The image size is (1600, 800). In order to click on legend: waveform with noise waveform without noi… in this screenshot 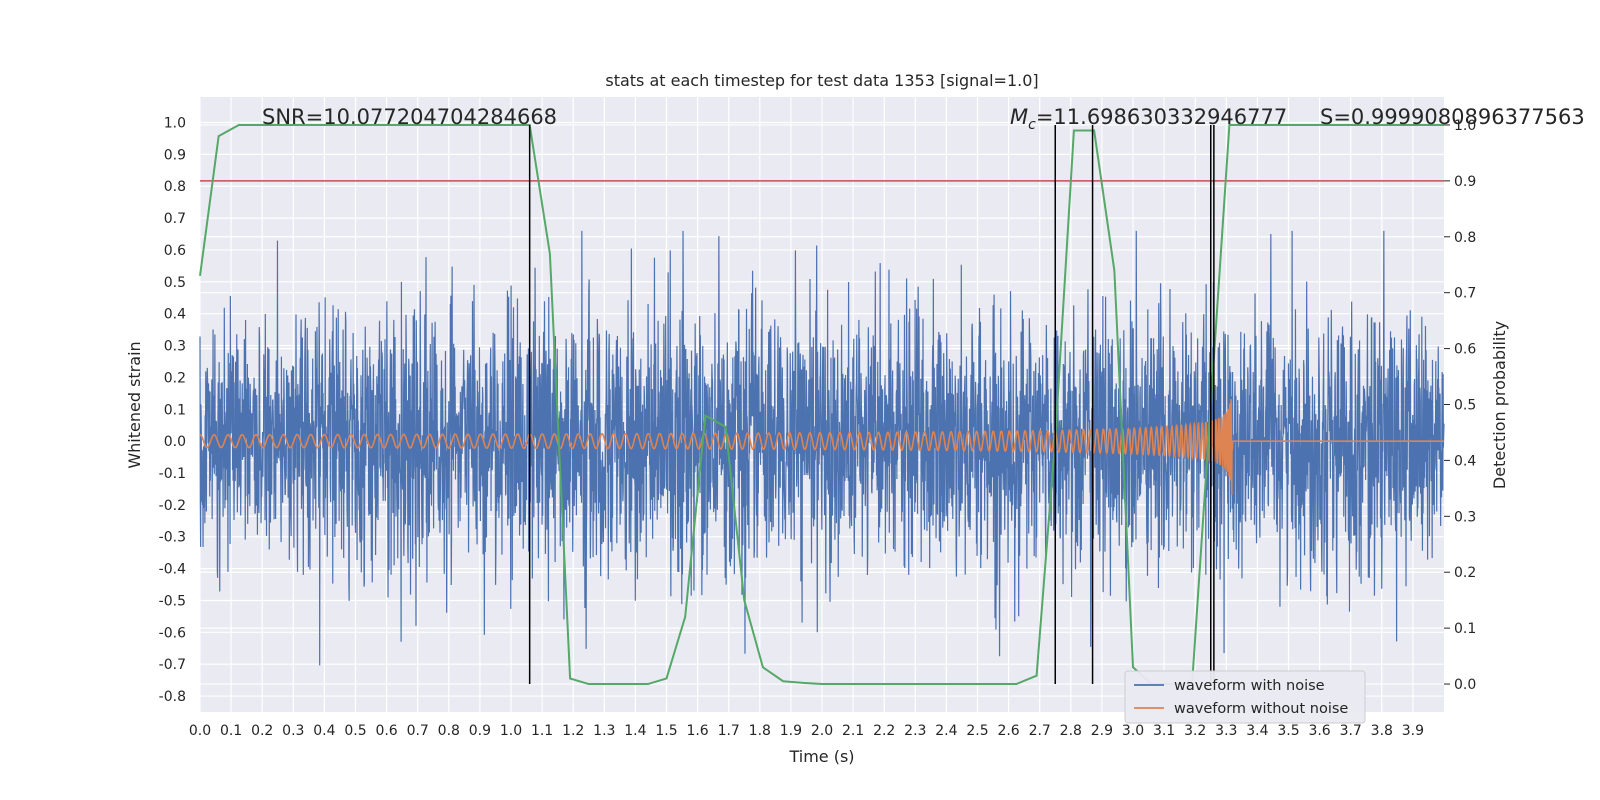, I will do `click(1245, 697)`.